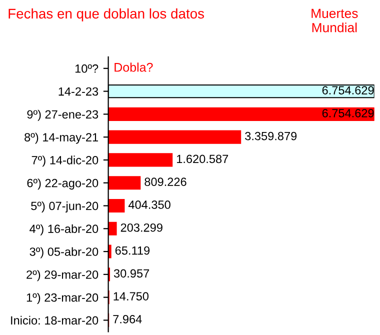 The image size is (380, 335). I want to click on y-tick-label: 5º) 07-jun-20, so click(64, 206).